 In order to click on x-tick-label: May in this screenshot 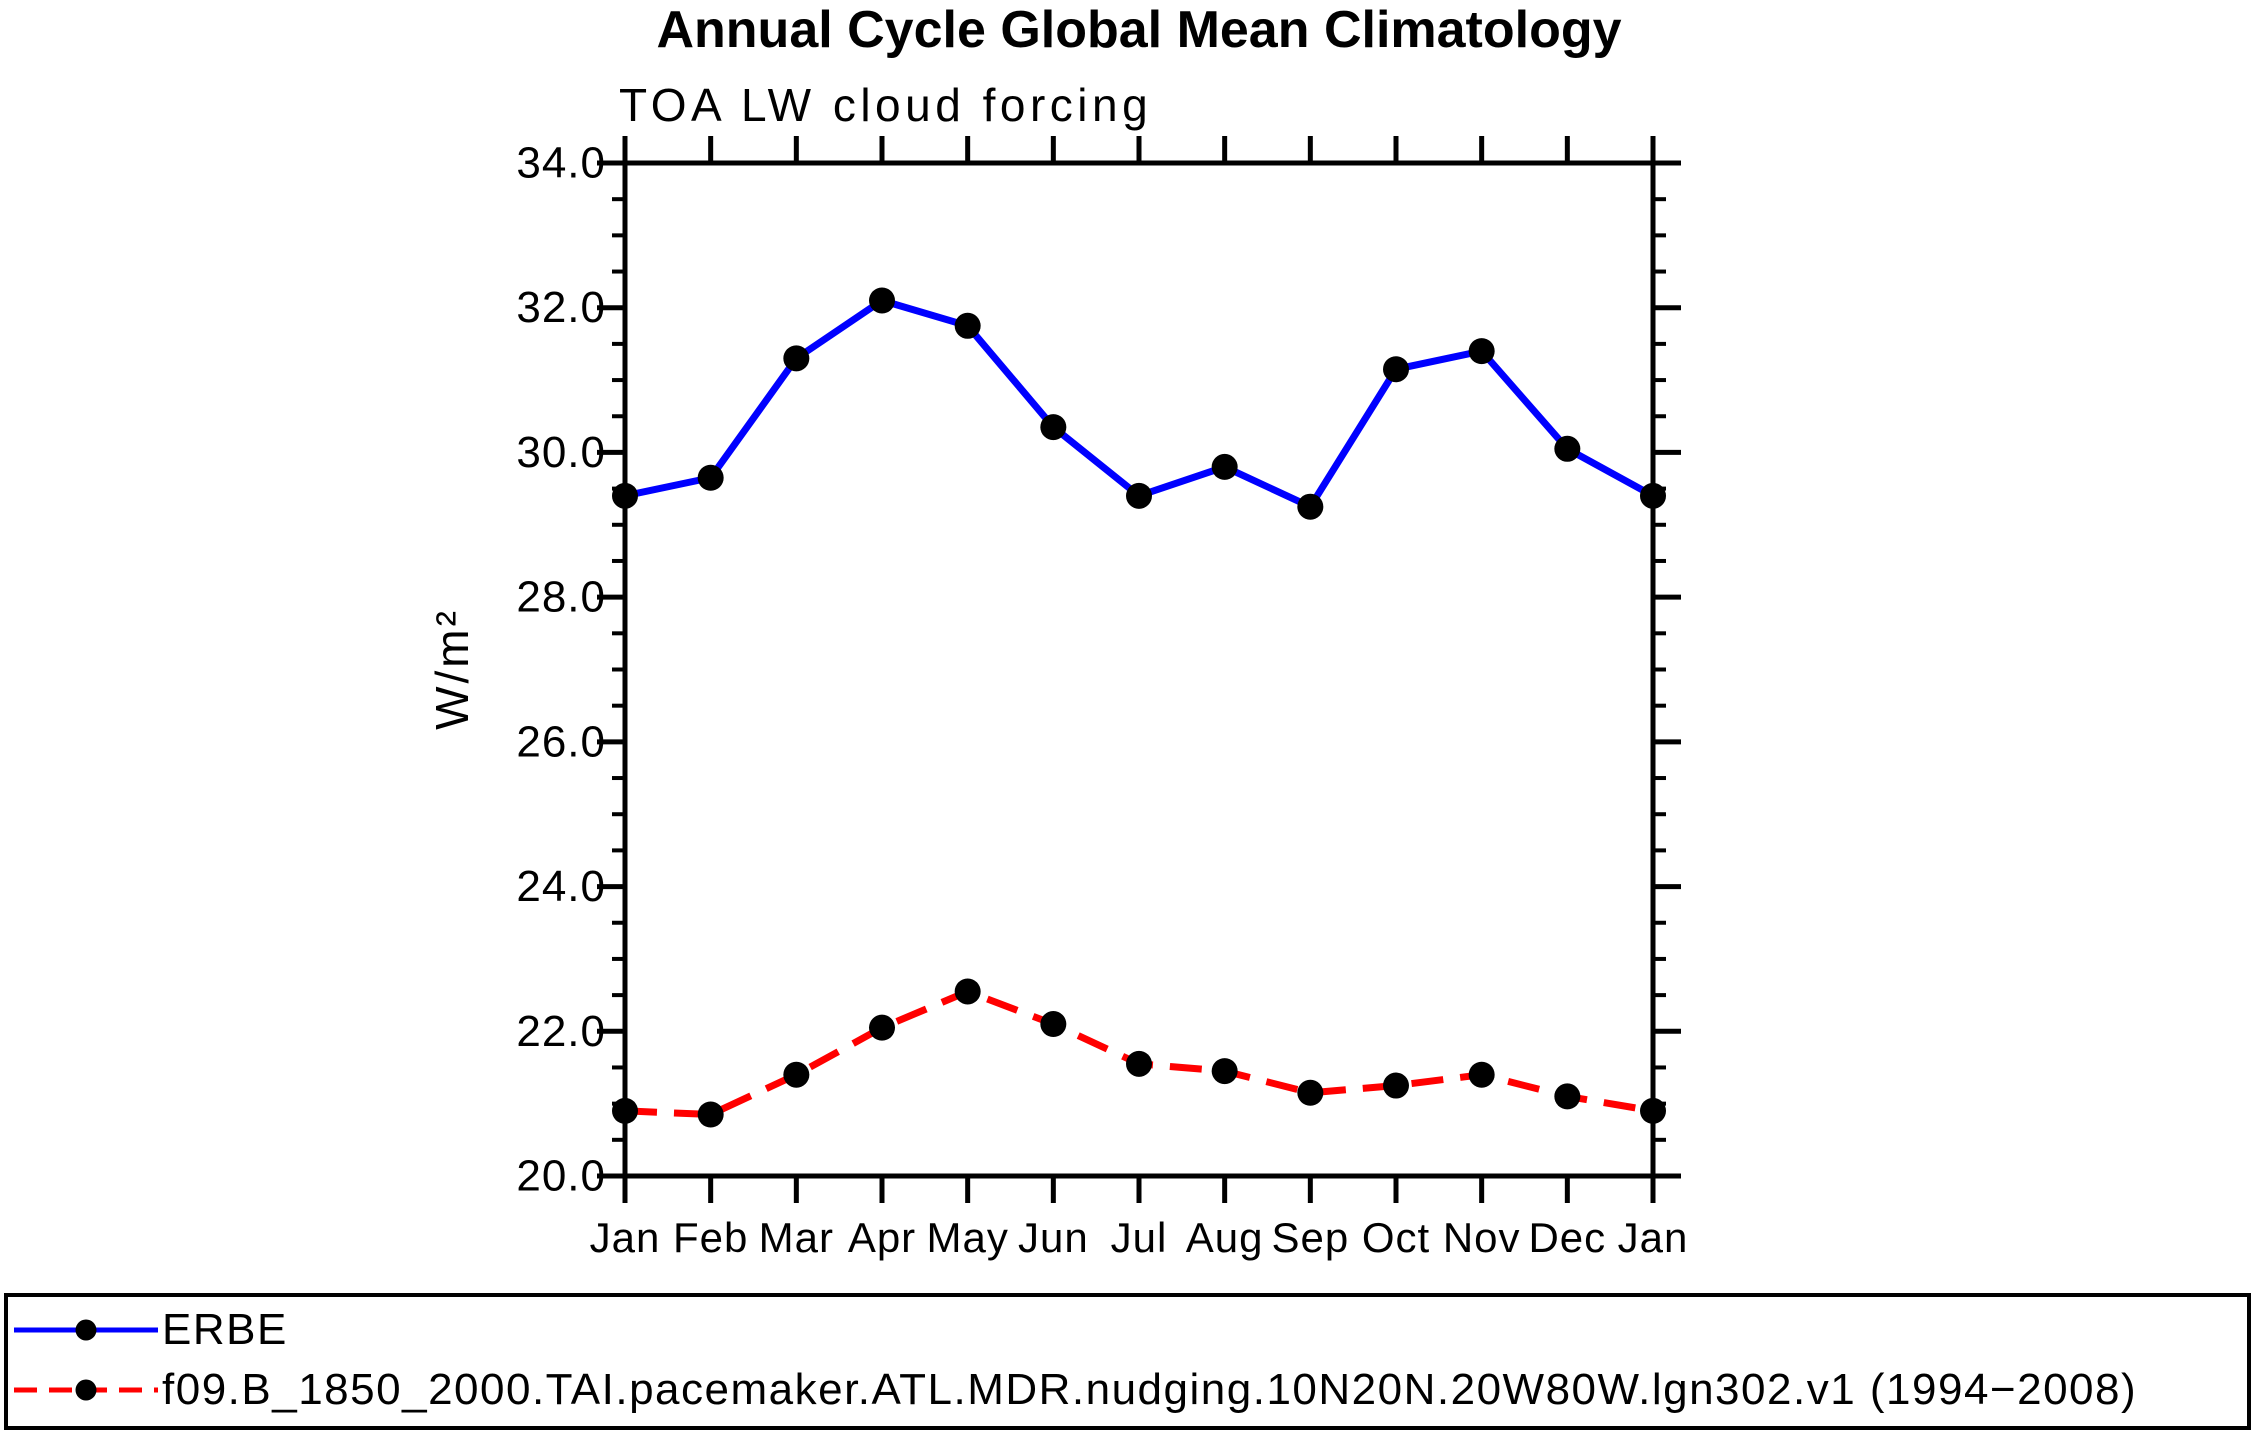, I will do `click(967, 1237)`.